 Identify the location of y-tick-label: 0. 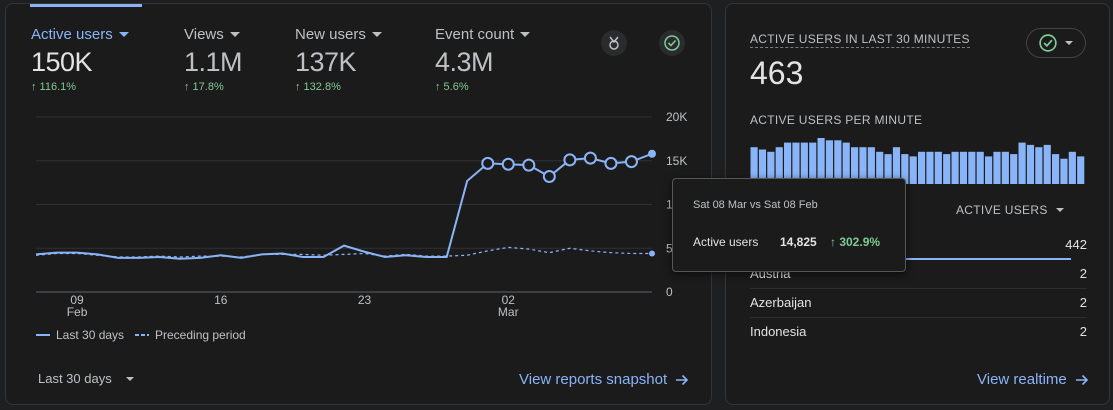
(669, 292).